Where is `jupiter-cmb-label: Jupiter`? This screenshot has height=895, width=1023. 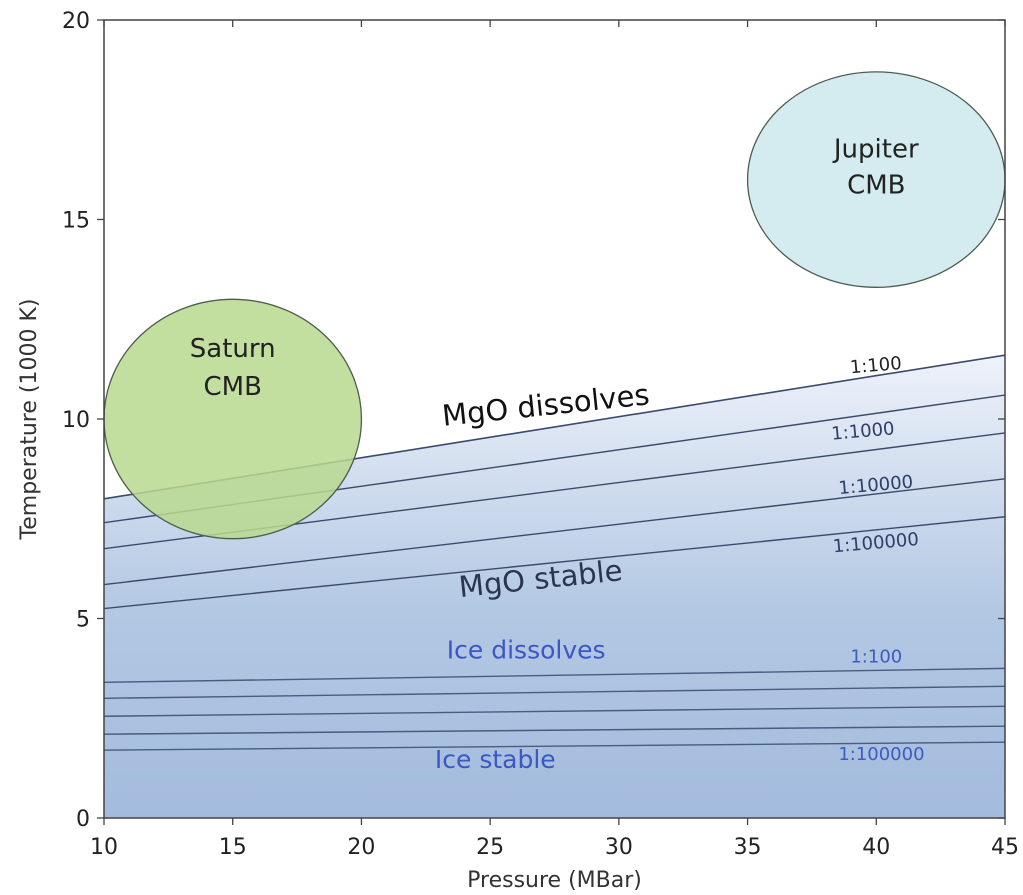 jupiter-cmb-label: Jupiter is located at coordinates (875, 150).